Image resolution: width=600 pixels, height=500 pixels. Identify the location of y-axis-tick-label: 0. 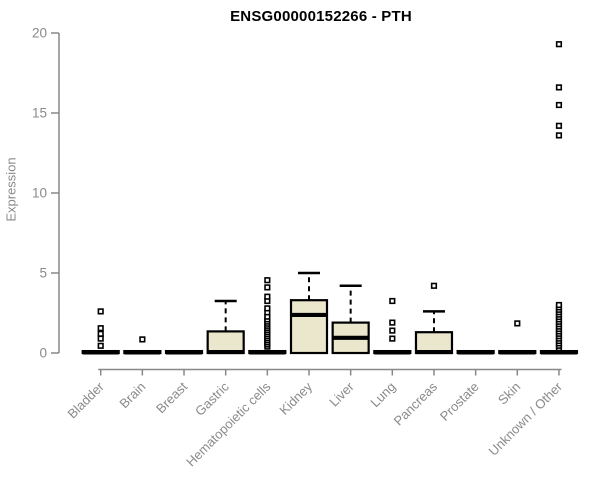
(43, 353).